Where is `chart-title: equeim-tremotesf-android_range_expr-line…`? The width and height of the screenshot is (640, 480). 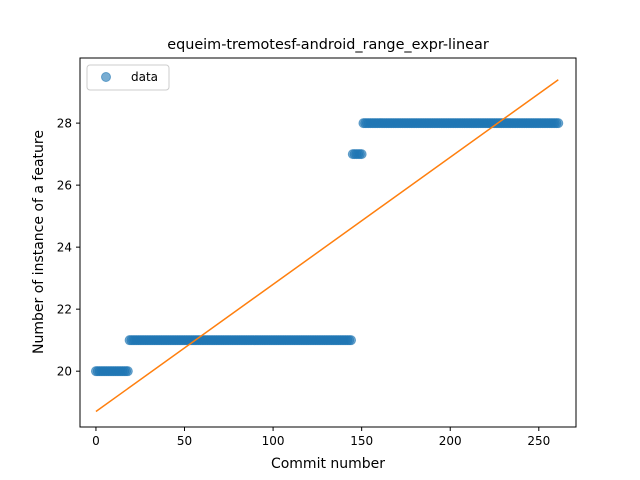 chart-title: equeim-tremotesf-android_range_expr-line… is located at coordinates (328, 45).